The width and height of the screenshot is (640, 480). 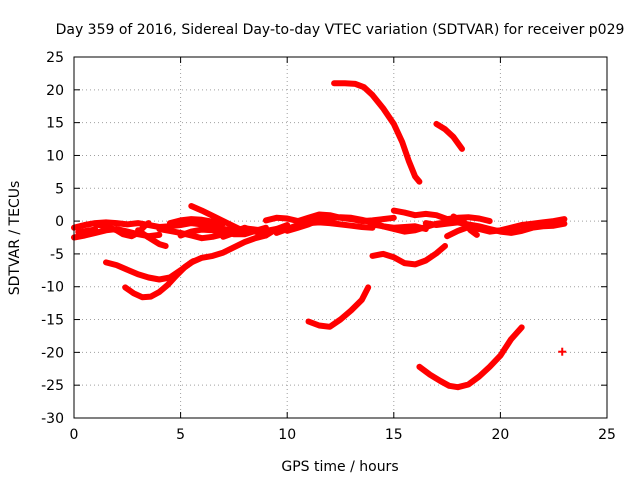 What do you see at coordinates (343, 435) in the screenshot?
I see `x-tick-labels: 0 5 10 15 20 25` at bounding box center [343, 435].